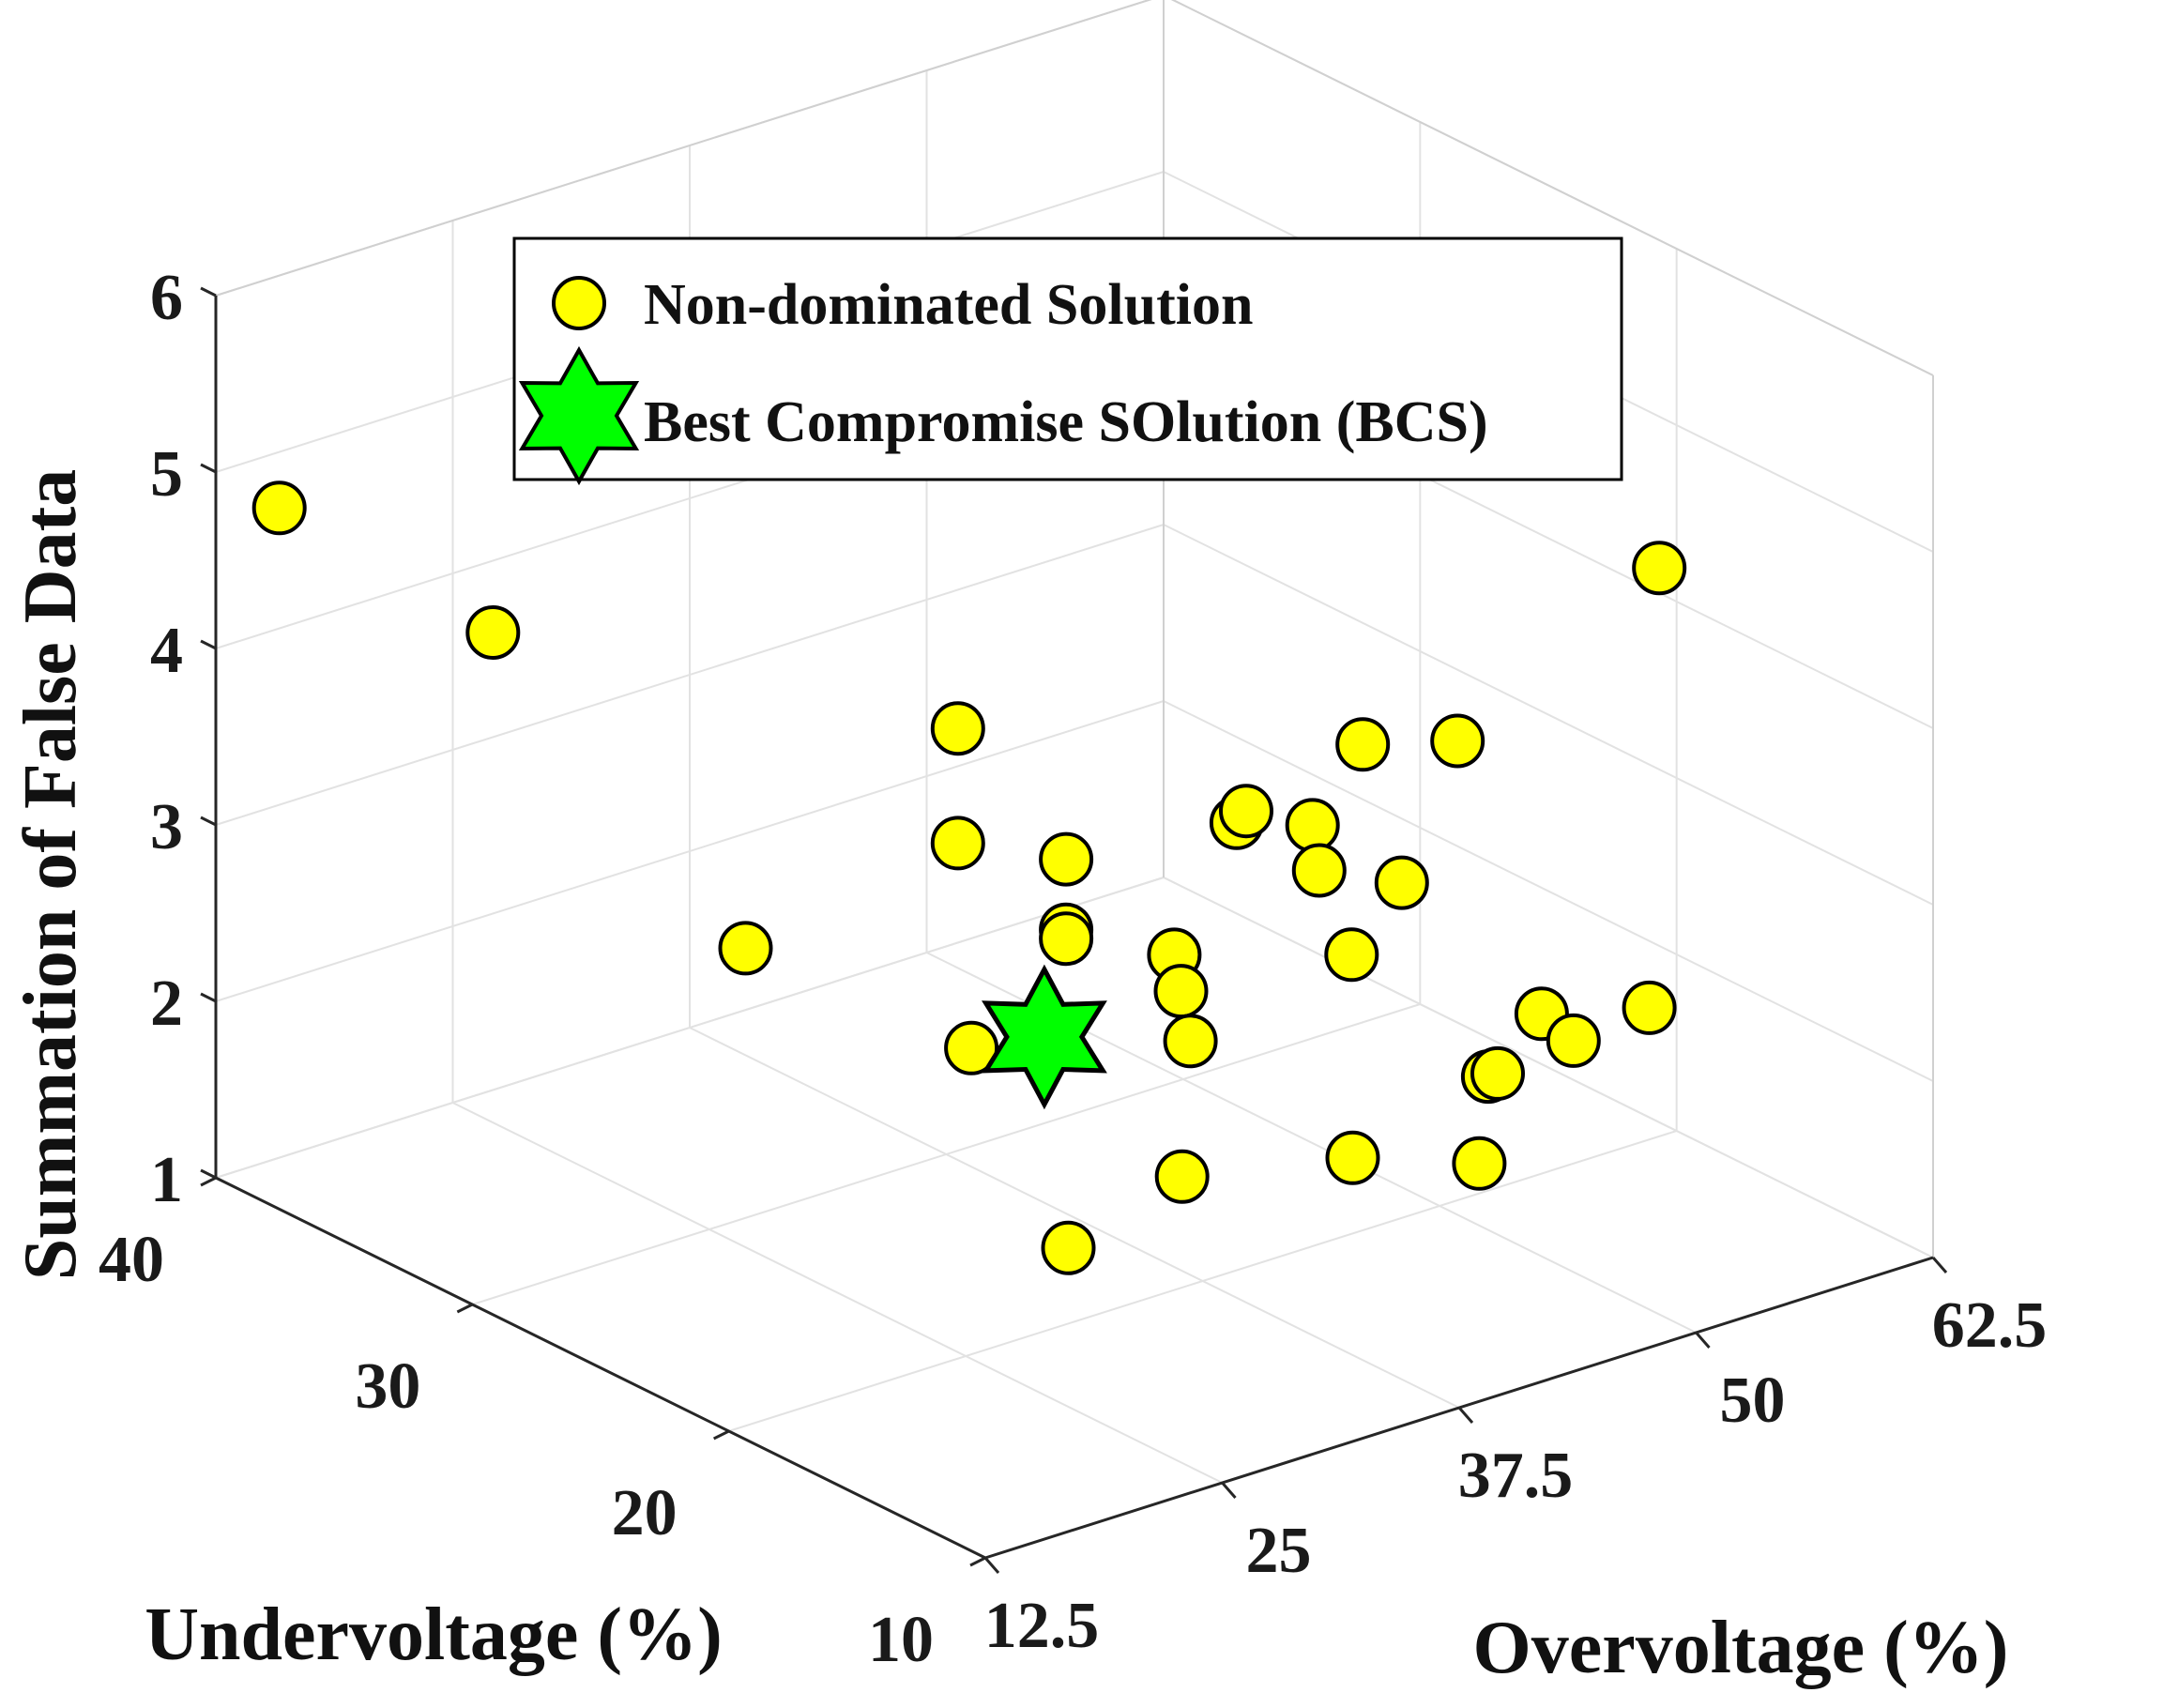 The height and width of the screenshot is (1708, 2163). I want to click on y-axis-label: Undervoltage (%), so click(433, 1635).